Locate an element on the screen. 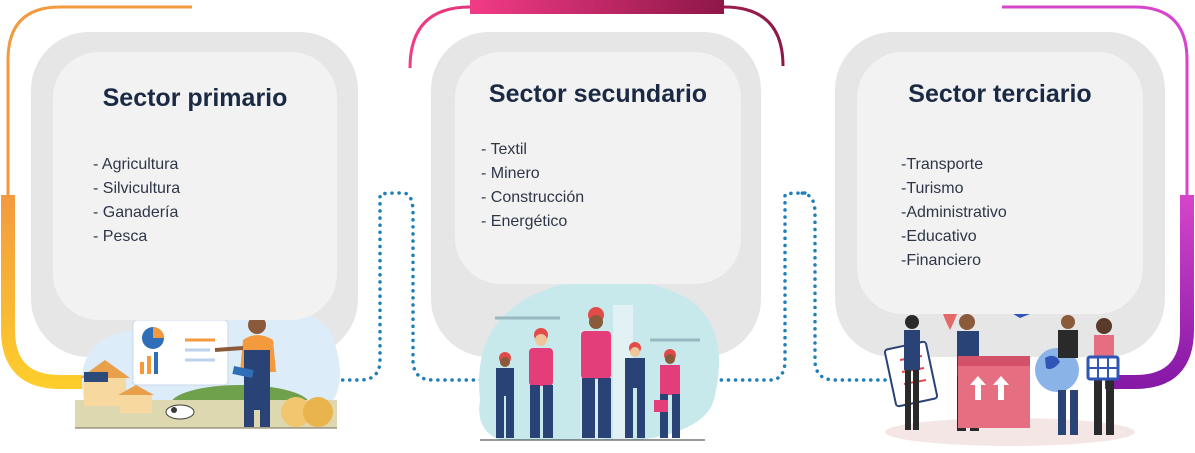 This screenshot has width=1195, height=453. list-item: - Agricultura is located at coordinates (136, 164).